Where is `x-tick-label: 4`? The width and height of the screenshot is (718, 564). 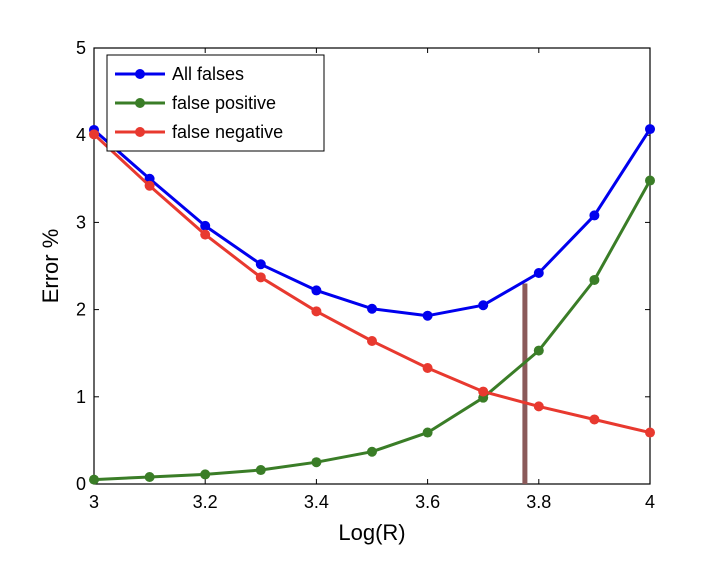
x-tick-label: 4 is located at coordinates (650, 502).